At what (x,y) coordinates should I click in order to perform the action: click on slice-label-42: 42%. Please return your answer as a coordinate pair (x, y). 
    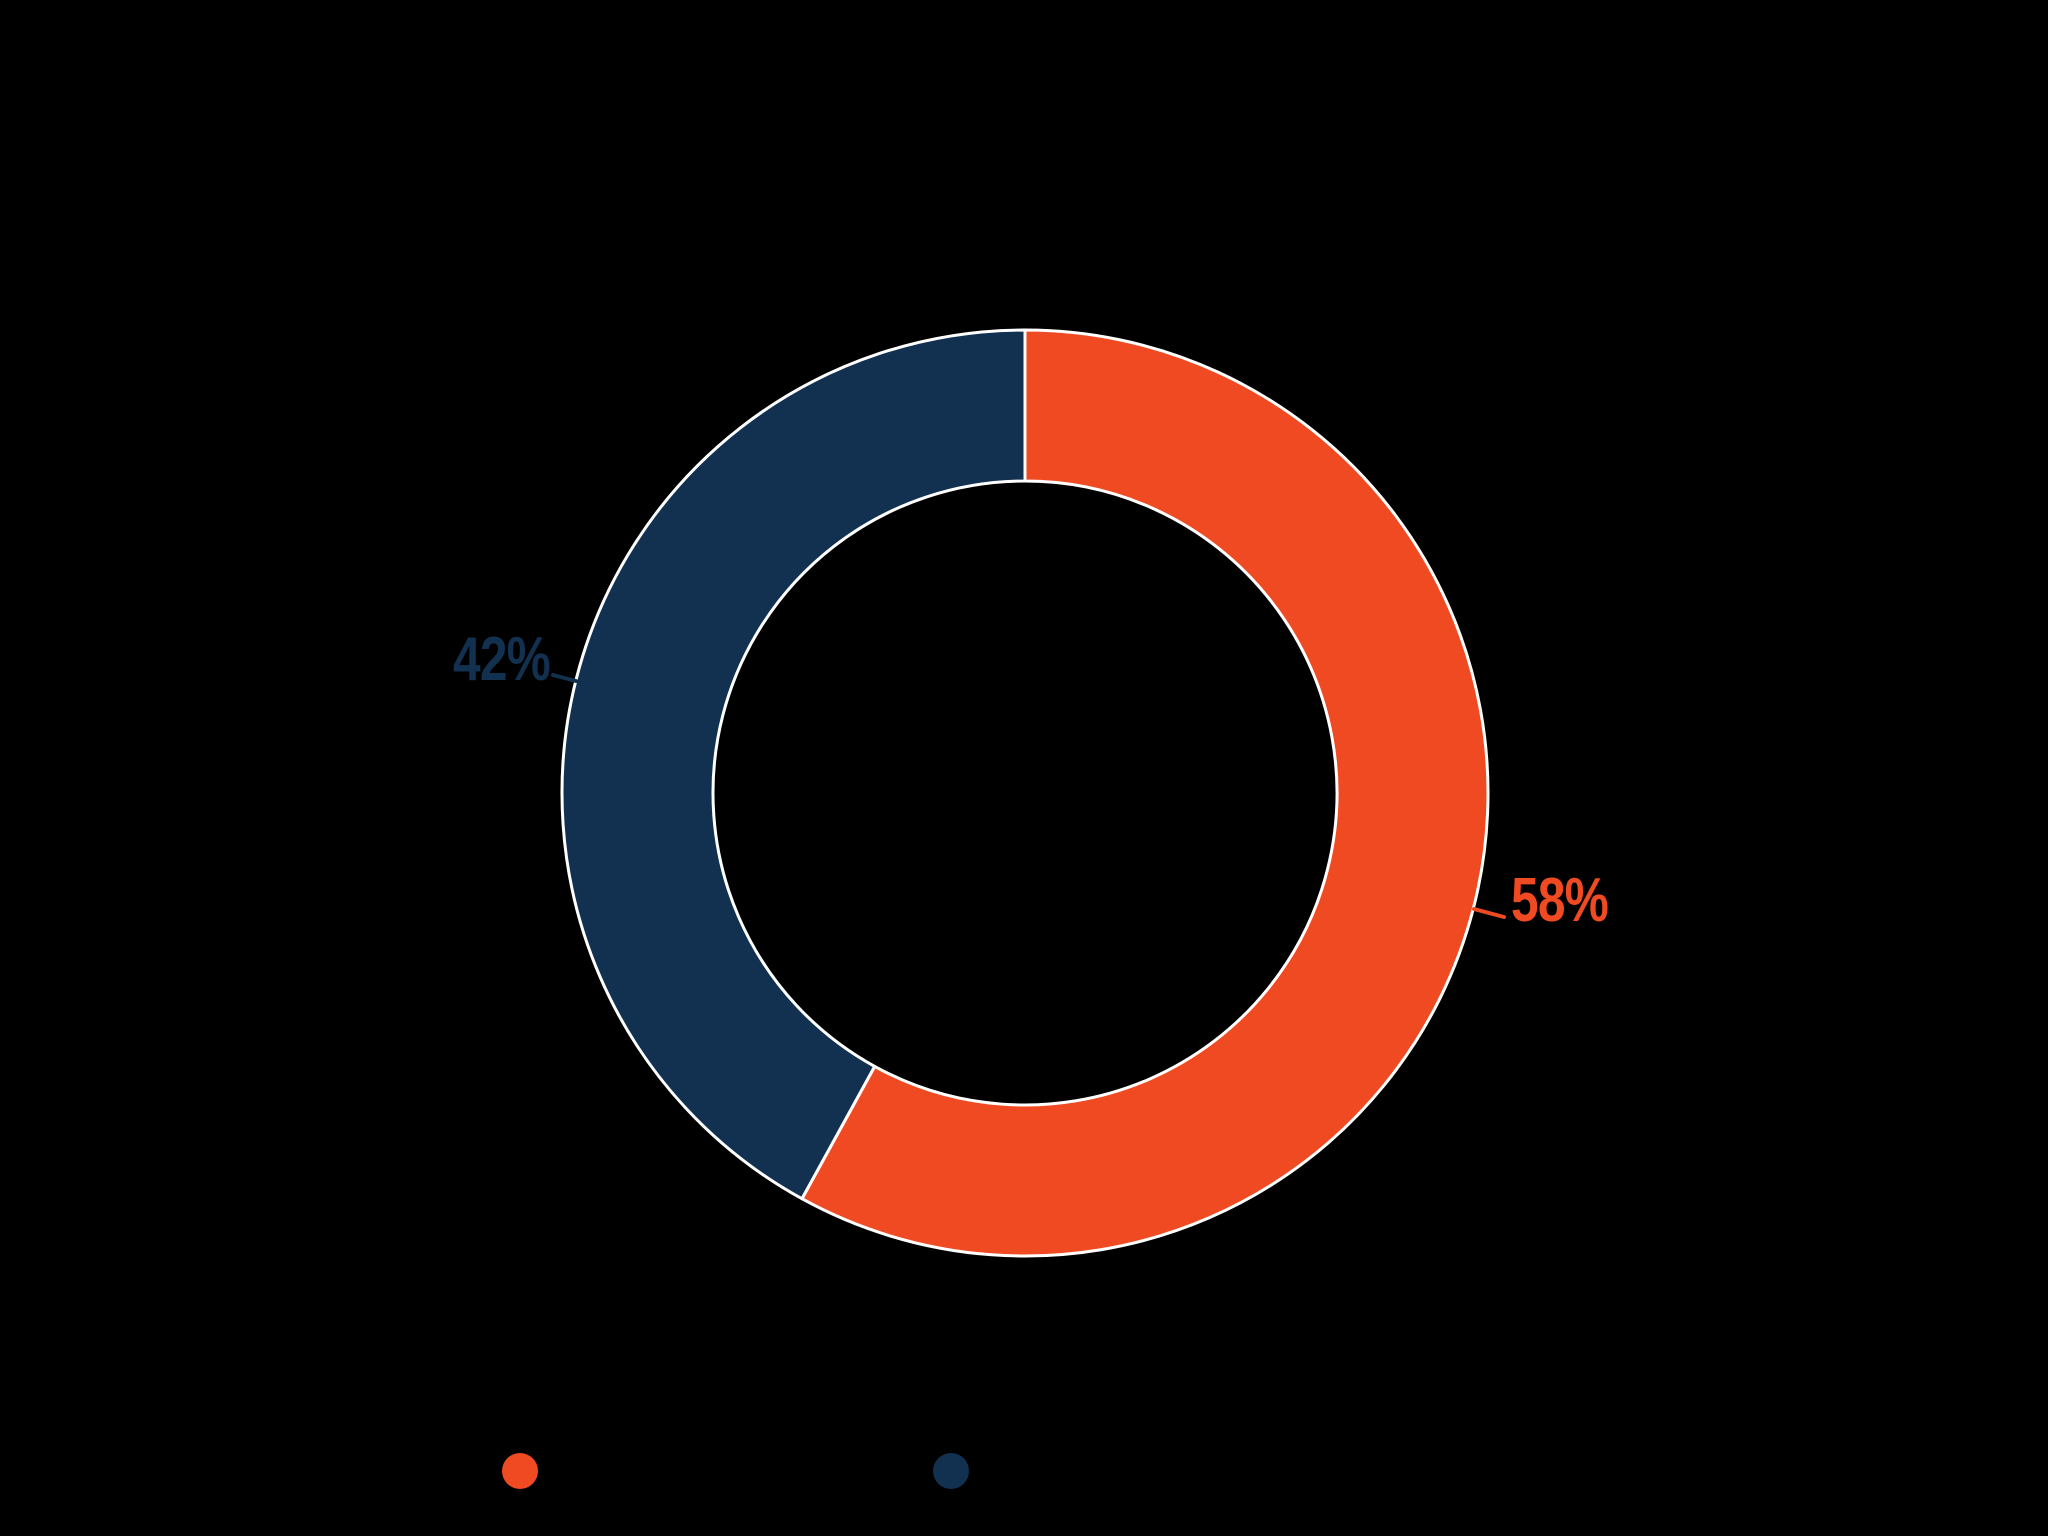
    Looking at the image, I should click on (501, 659).